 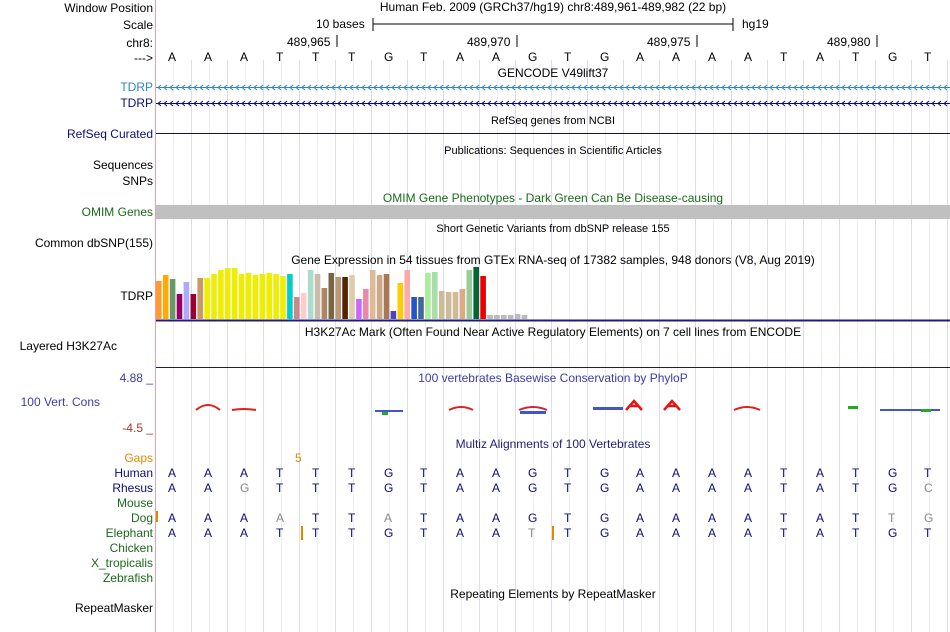 What do you see at coordinates (352, 473) in the screenshot?
I see `human-base: T` at bounding box center [352, 473].